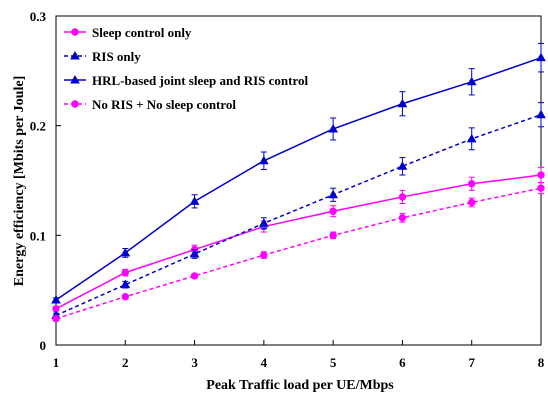 This screenshot has width=548, height=395. What do you see at coordinates (125, 362) in the screenshot?
I see `x-tick-label: 2` at bounding box center [125, 362].